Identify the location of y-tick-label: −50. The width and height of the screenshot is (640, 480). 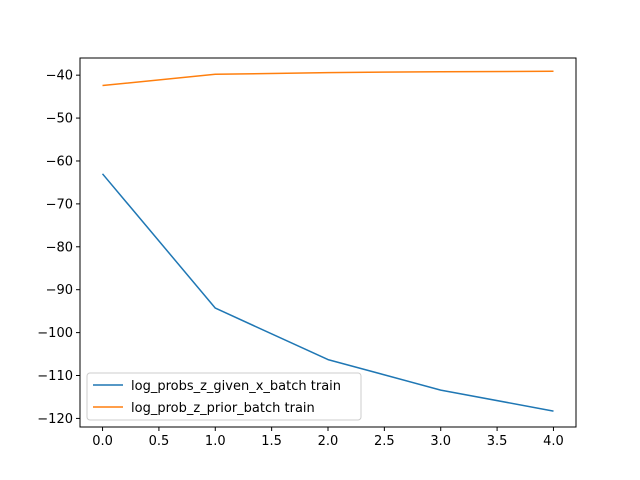
(59, 119).